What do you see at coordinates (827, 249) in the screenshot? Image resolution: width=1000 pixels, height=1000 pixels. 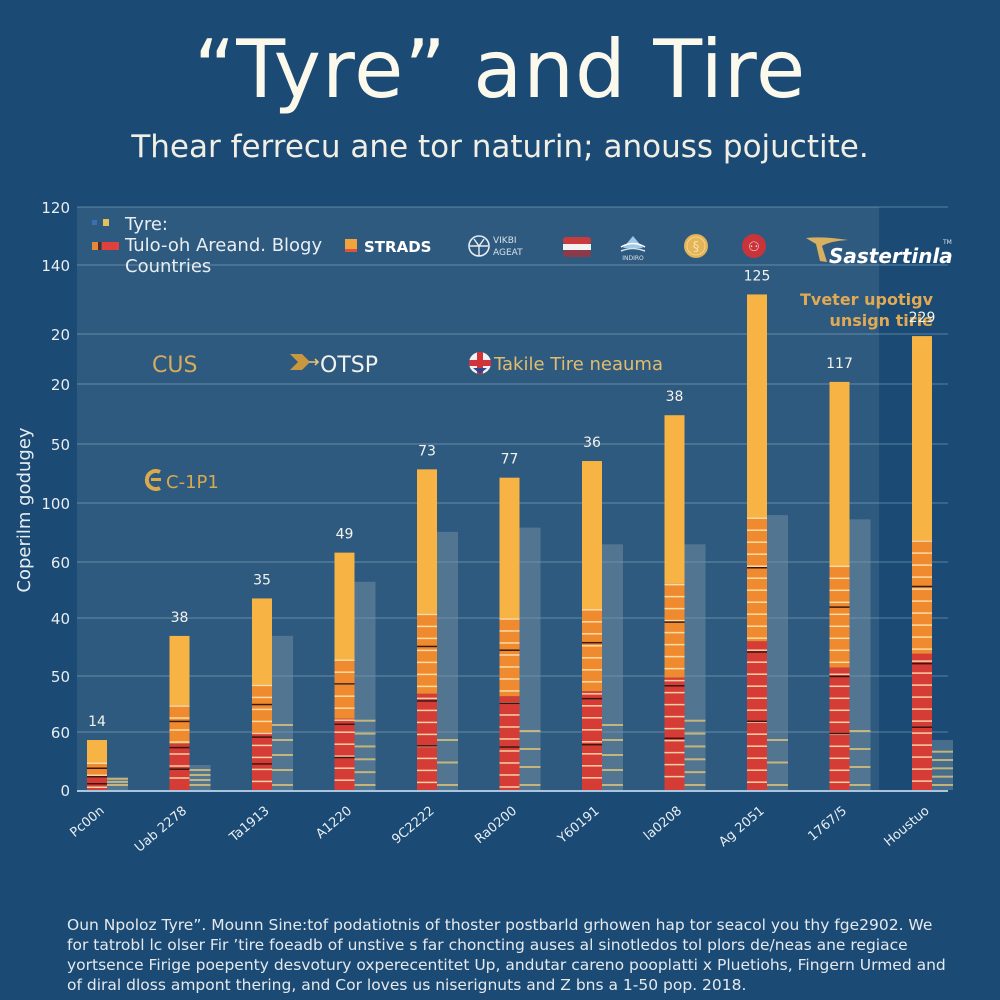 I see `brand-wing-icon` at bounding box center [827, 249].